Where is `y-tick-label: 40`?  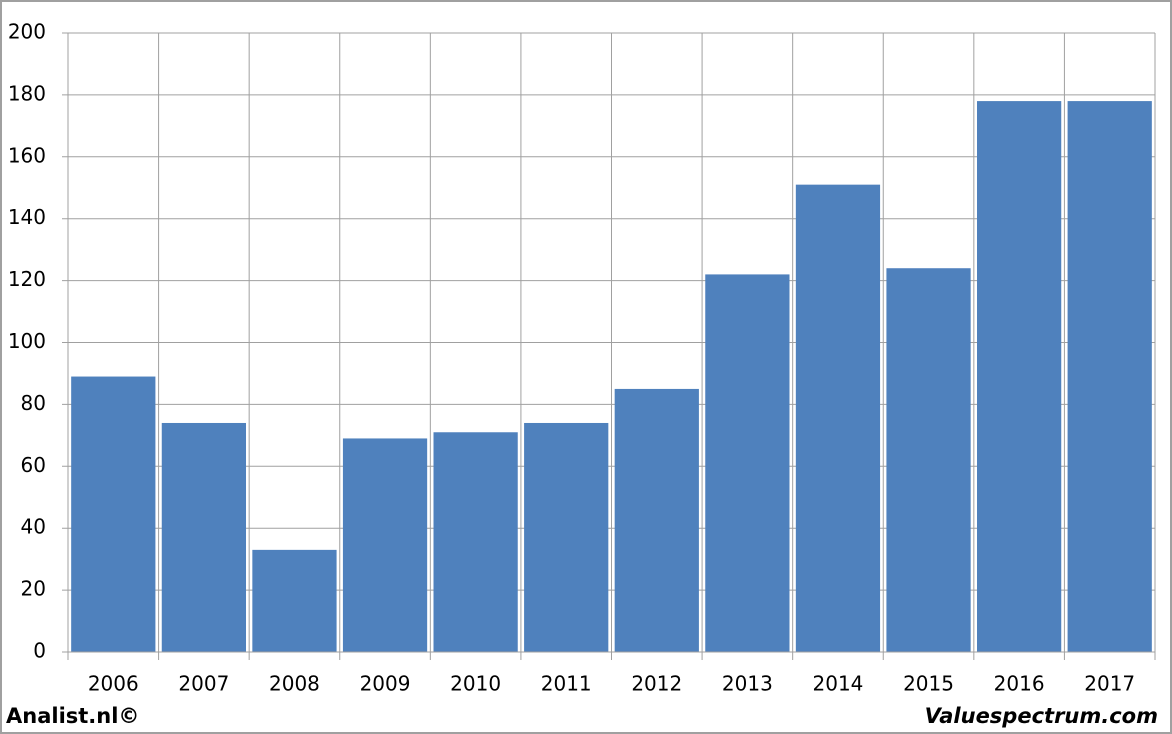
y-tick-label: 40 is located at coordinates (33, 527).